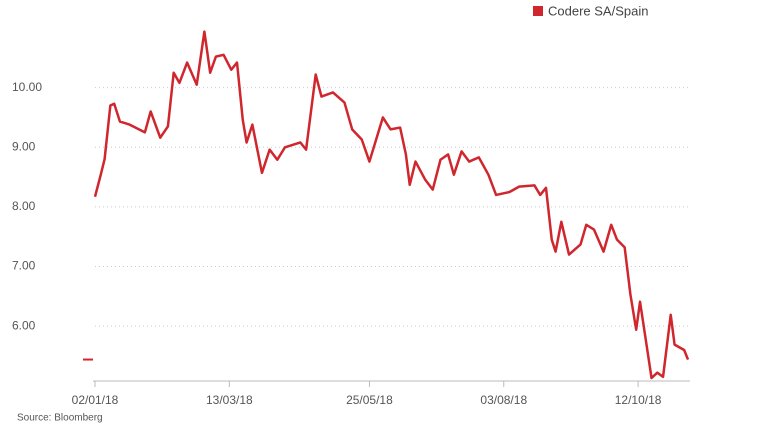  I want to click on x-tick-label: 13/03/18, so click(229, 400).